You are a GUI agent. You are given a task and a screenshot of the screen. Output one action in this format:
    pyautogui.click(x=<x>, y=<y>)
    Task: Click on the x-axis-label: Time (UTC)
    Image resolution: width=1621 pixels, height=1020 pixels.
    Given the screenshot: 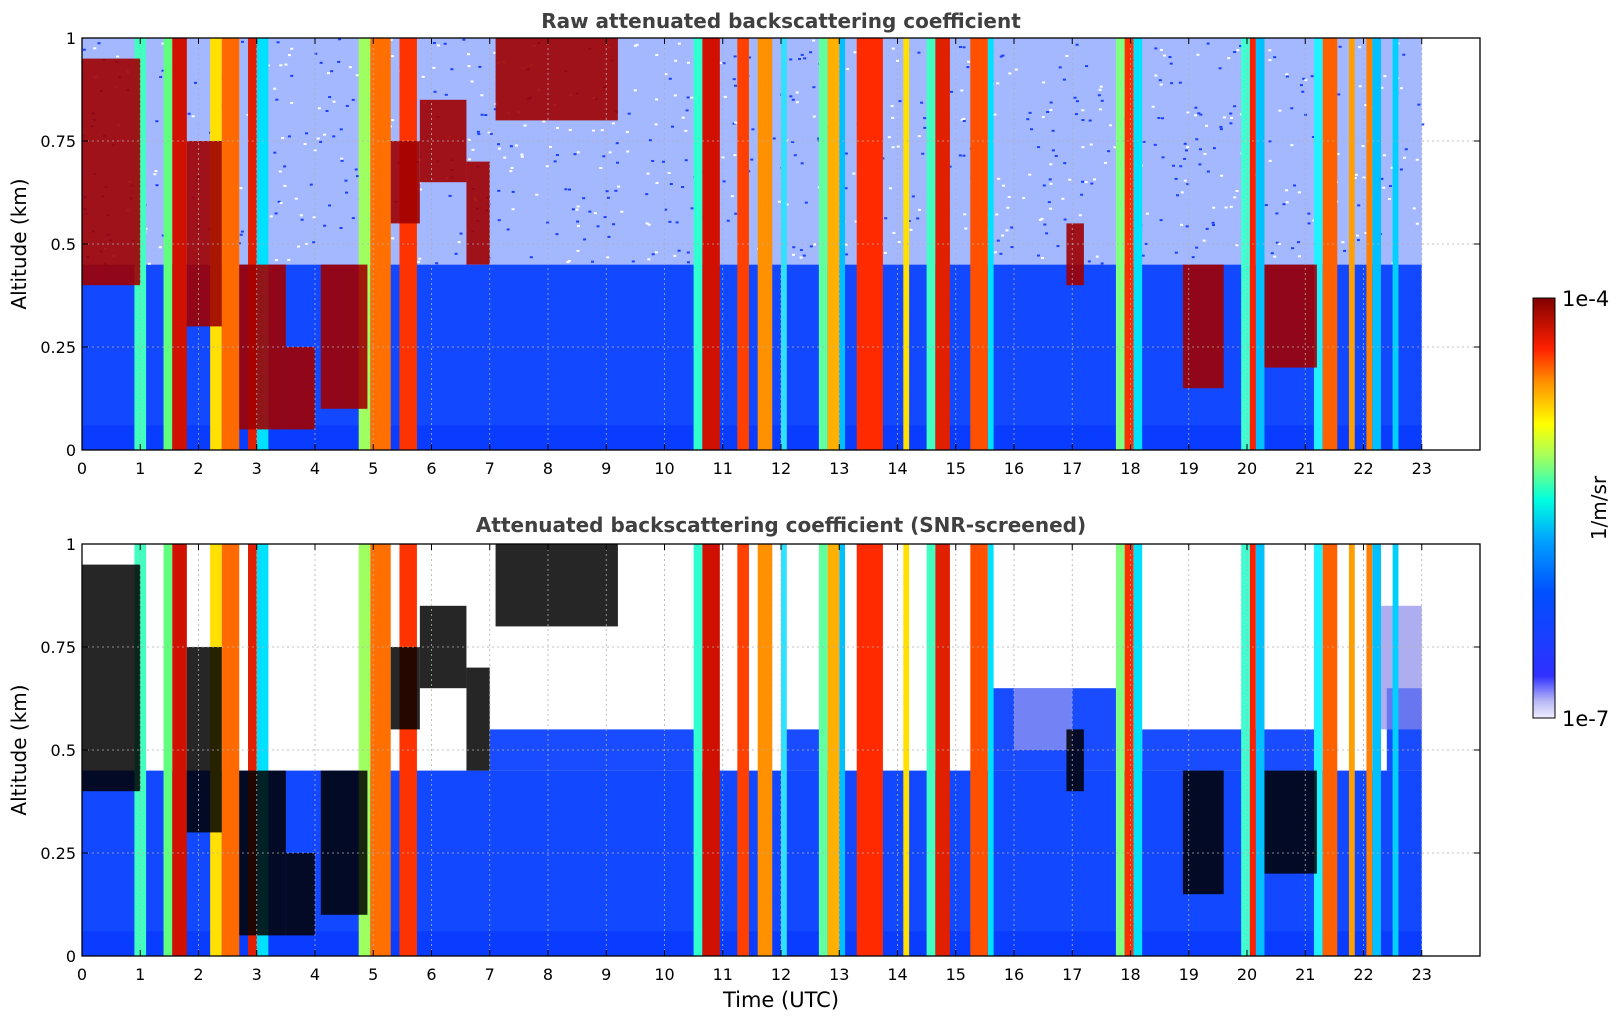 What is the action you would take?
    pyautogui.click(x=780, y=1000)
    